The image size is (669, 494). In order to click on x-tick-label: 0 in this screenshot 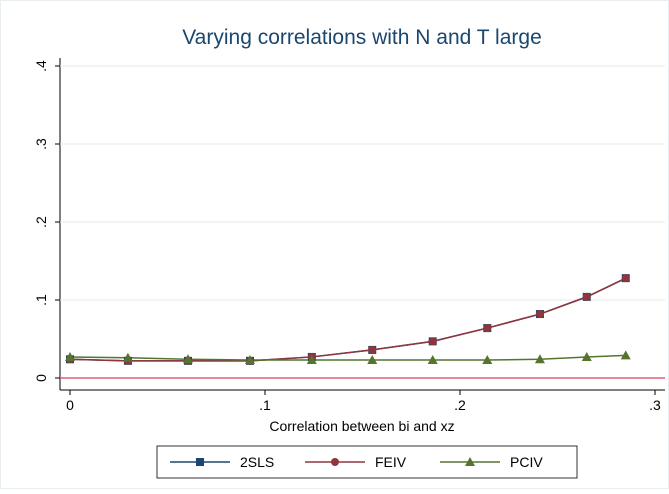, I will do `click(70, 405)`.